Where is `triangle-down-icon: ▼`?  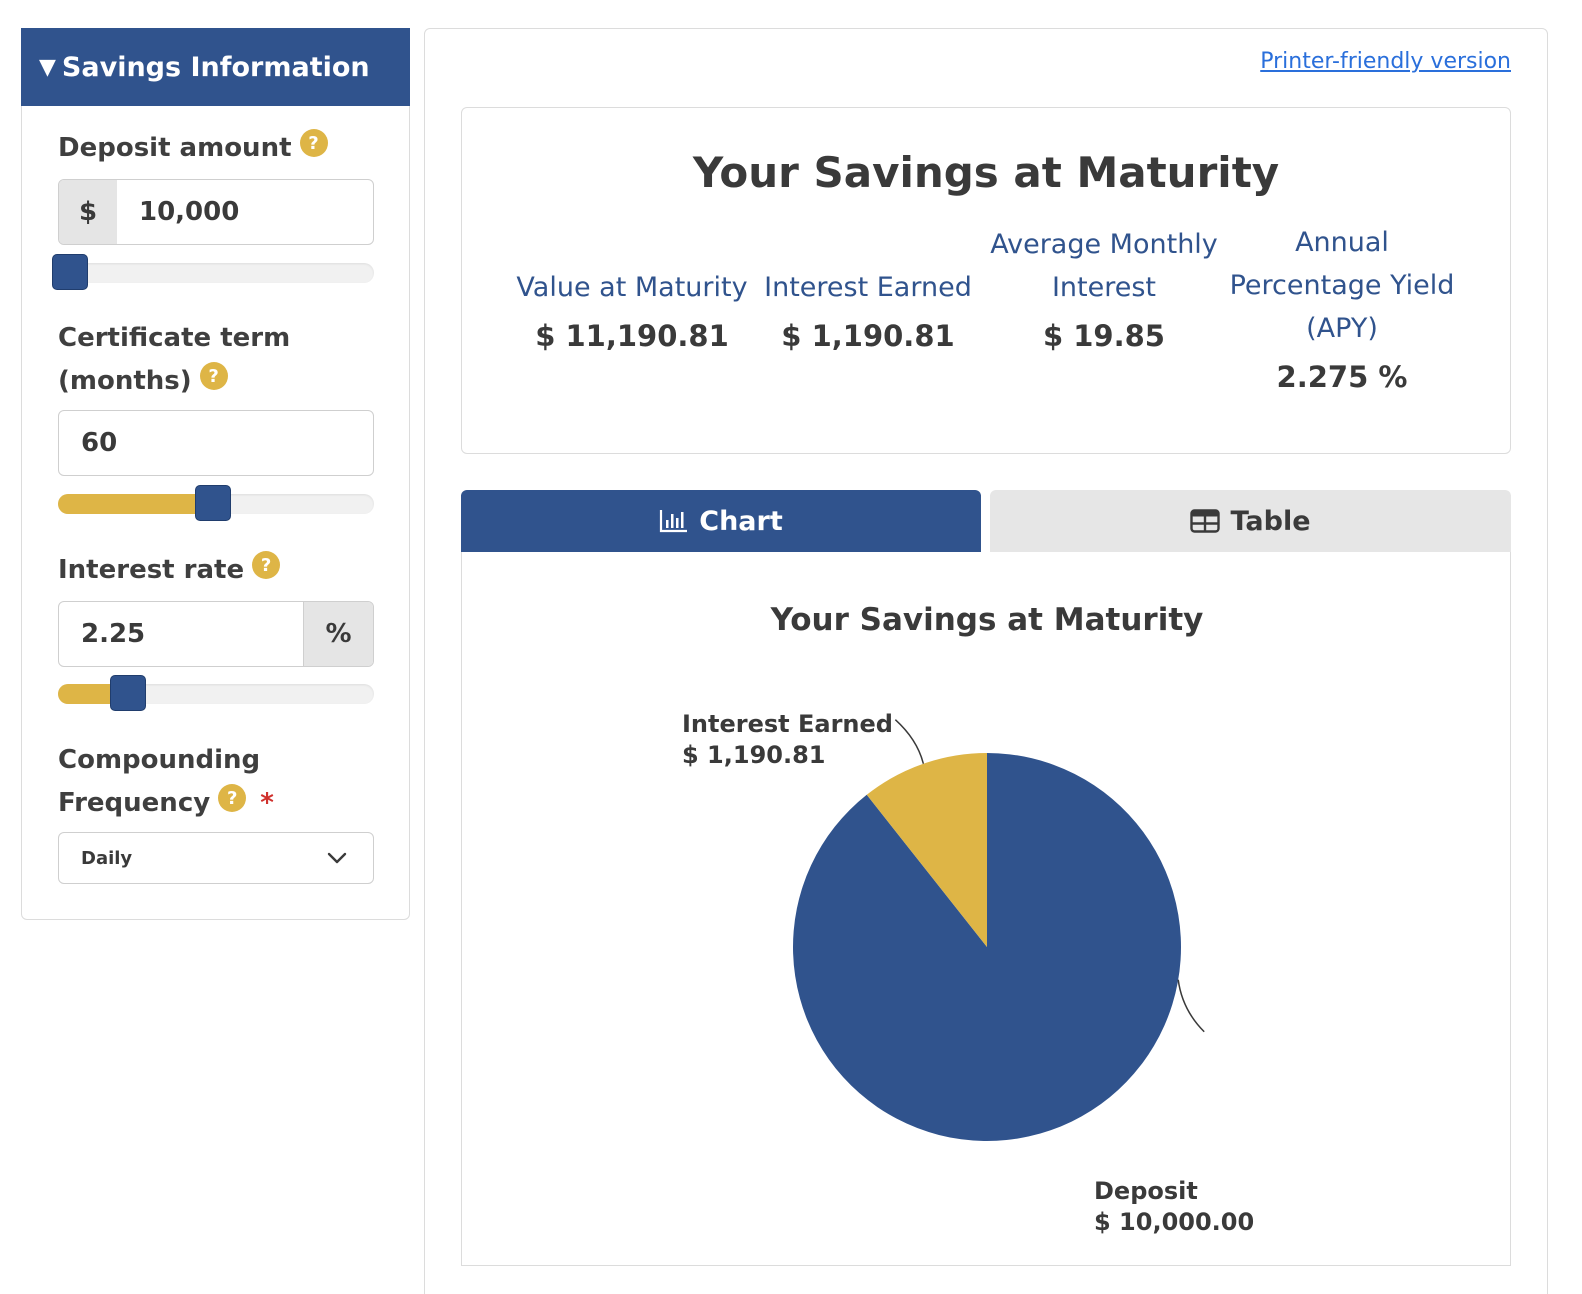 triangle-down-icon: ▼ is located at coordinates (47, 67).